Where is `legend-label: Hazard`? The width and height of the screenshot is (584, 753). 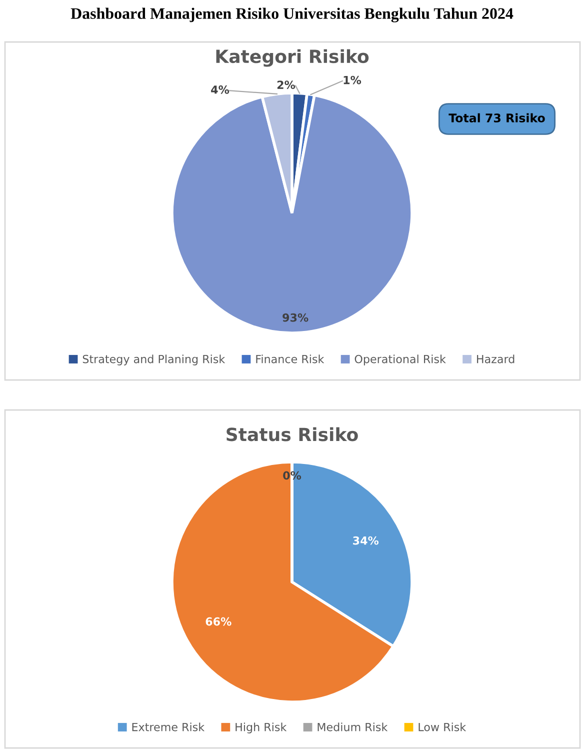 legend-label: Hazard is located at coordinates (495, 359).